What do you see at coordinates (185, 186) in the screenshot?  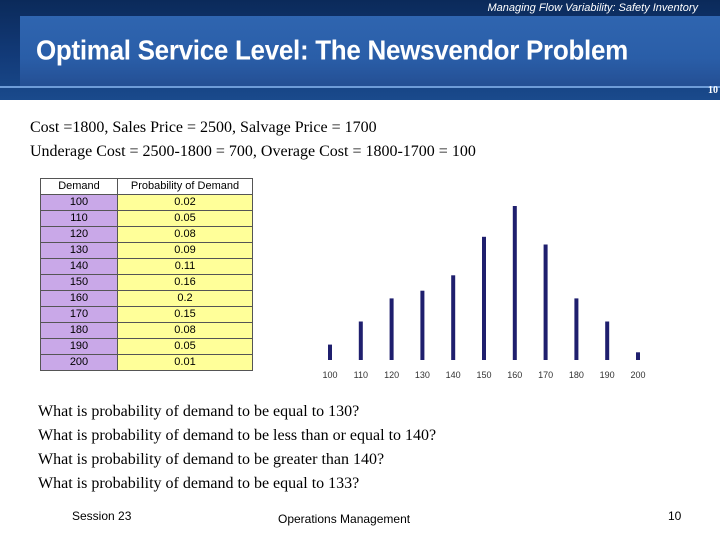 I see `column-header-probability: Probability of Demand` at bounding box center [185, 186].